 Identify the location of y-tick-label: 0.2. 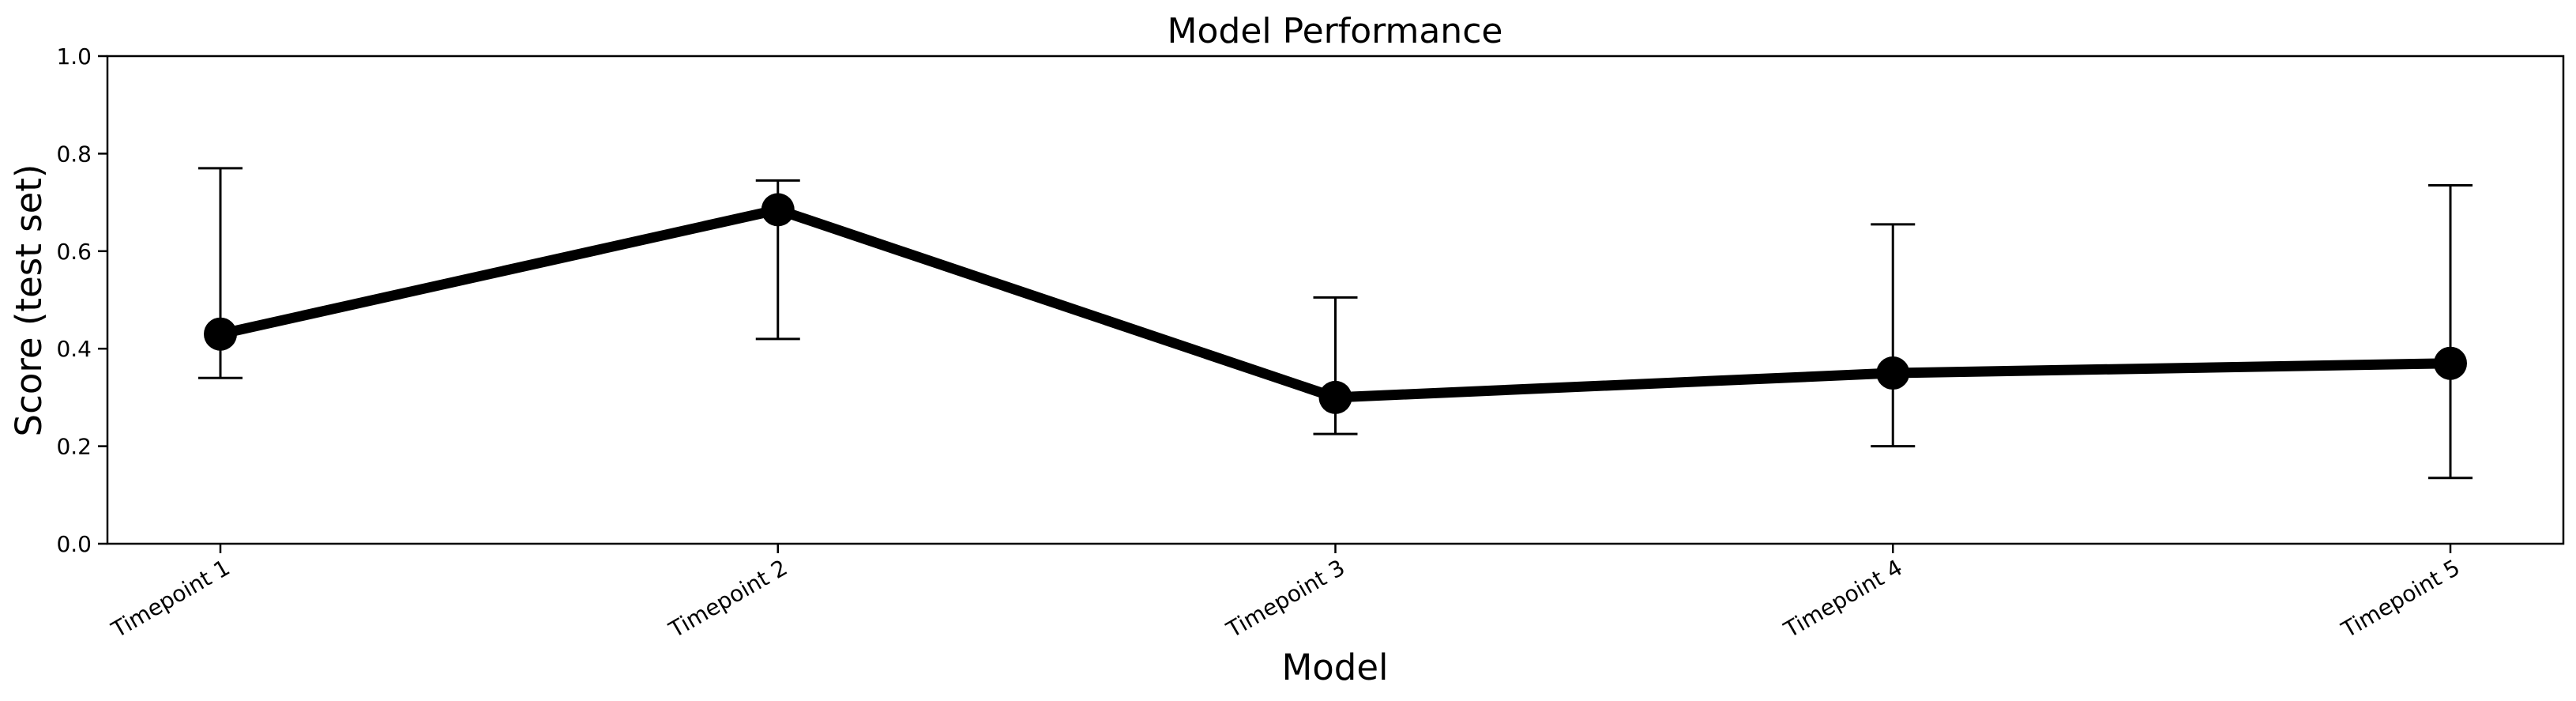
(74, 447).